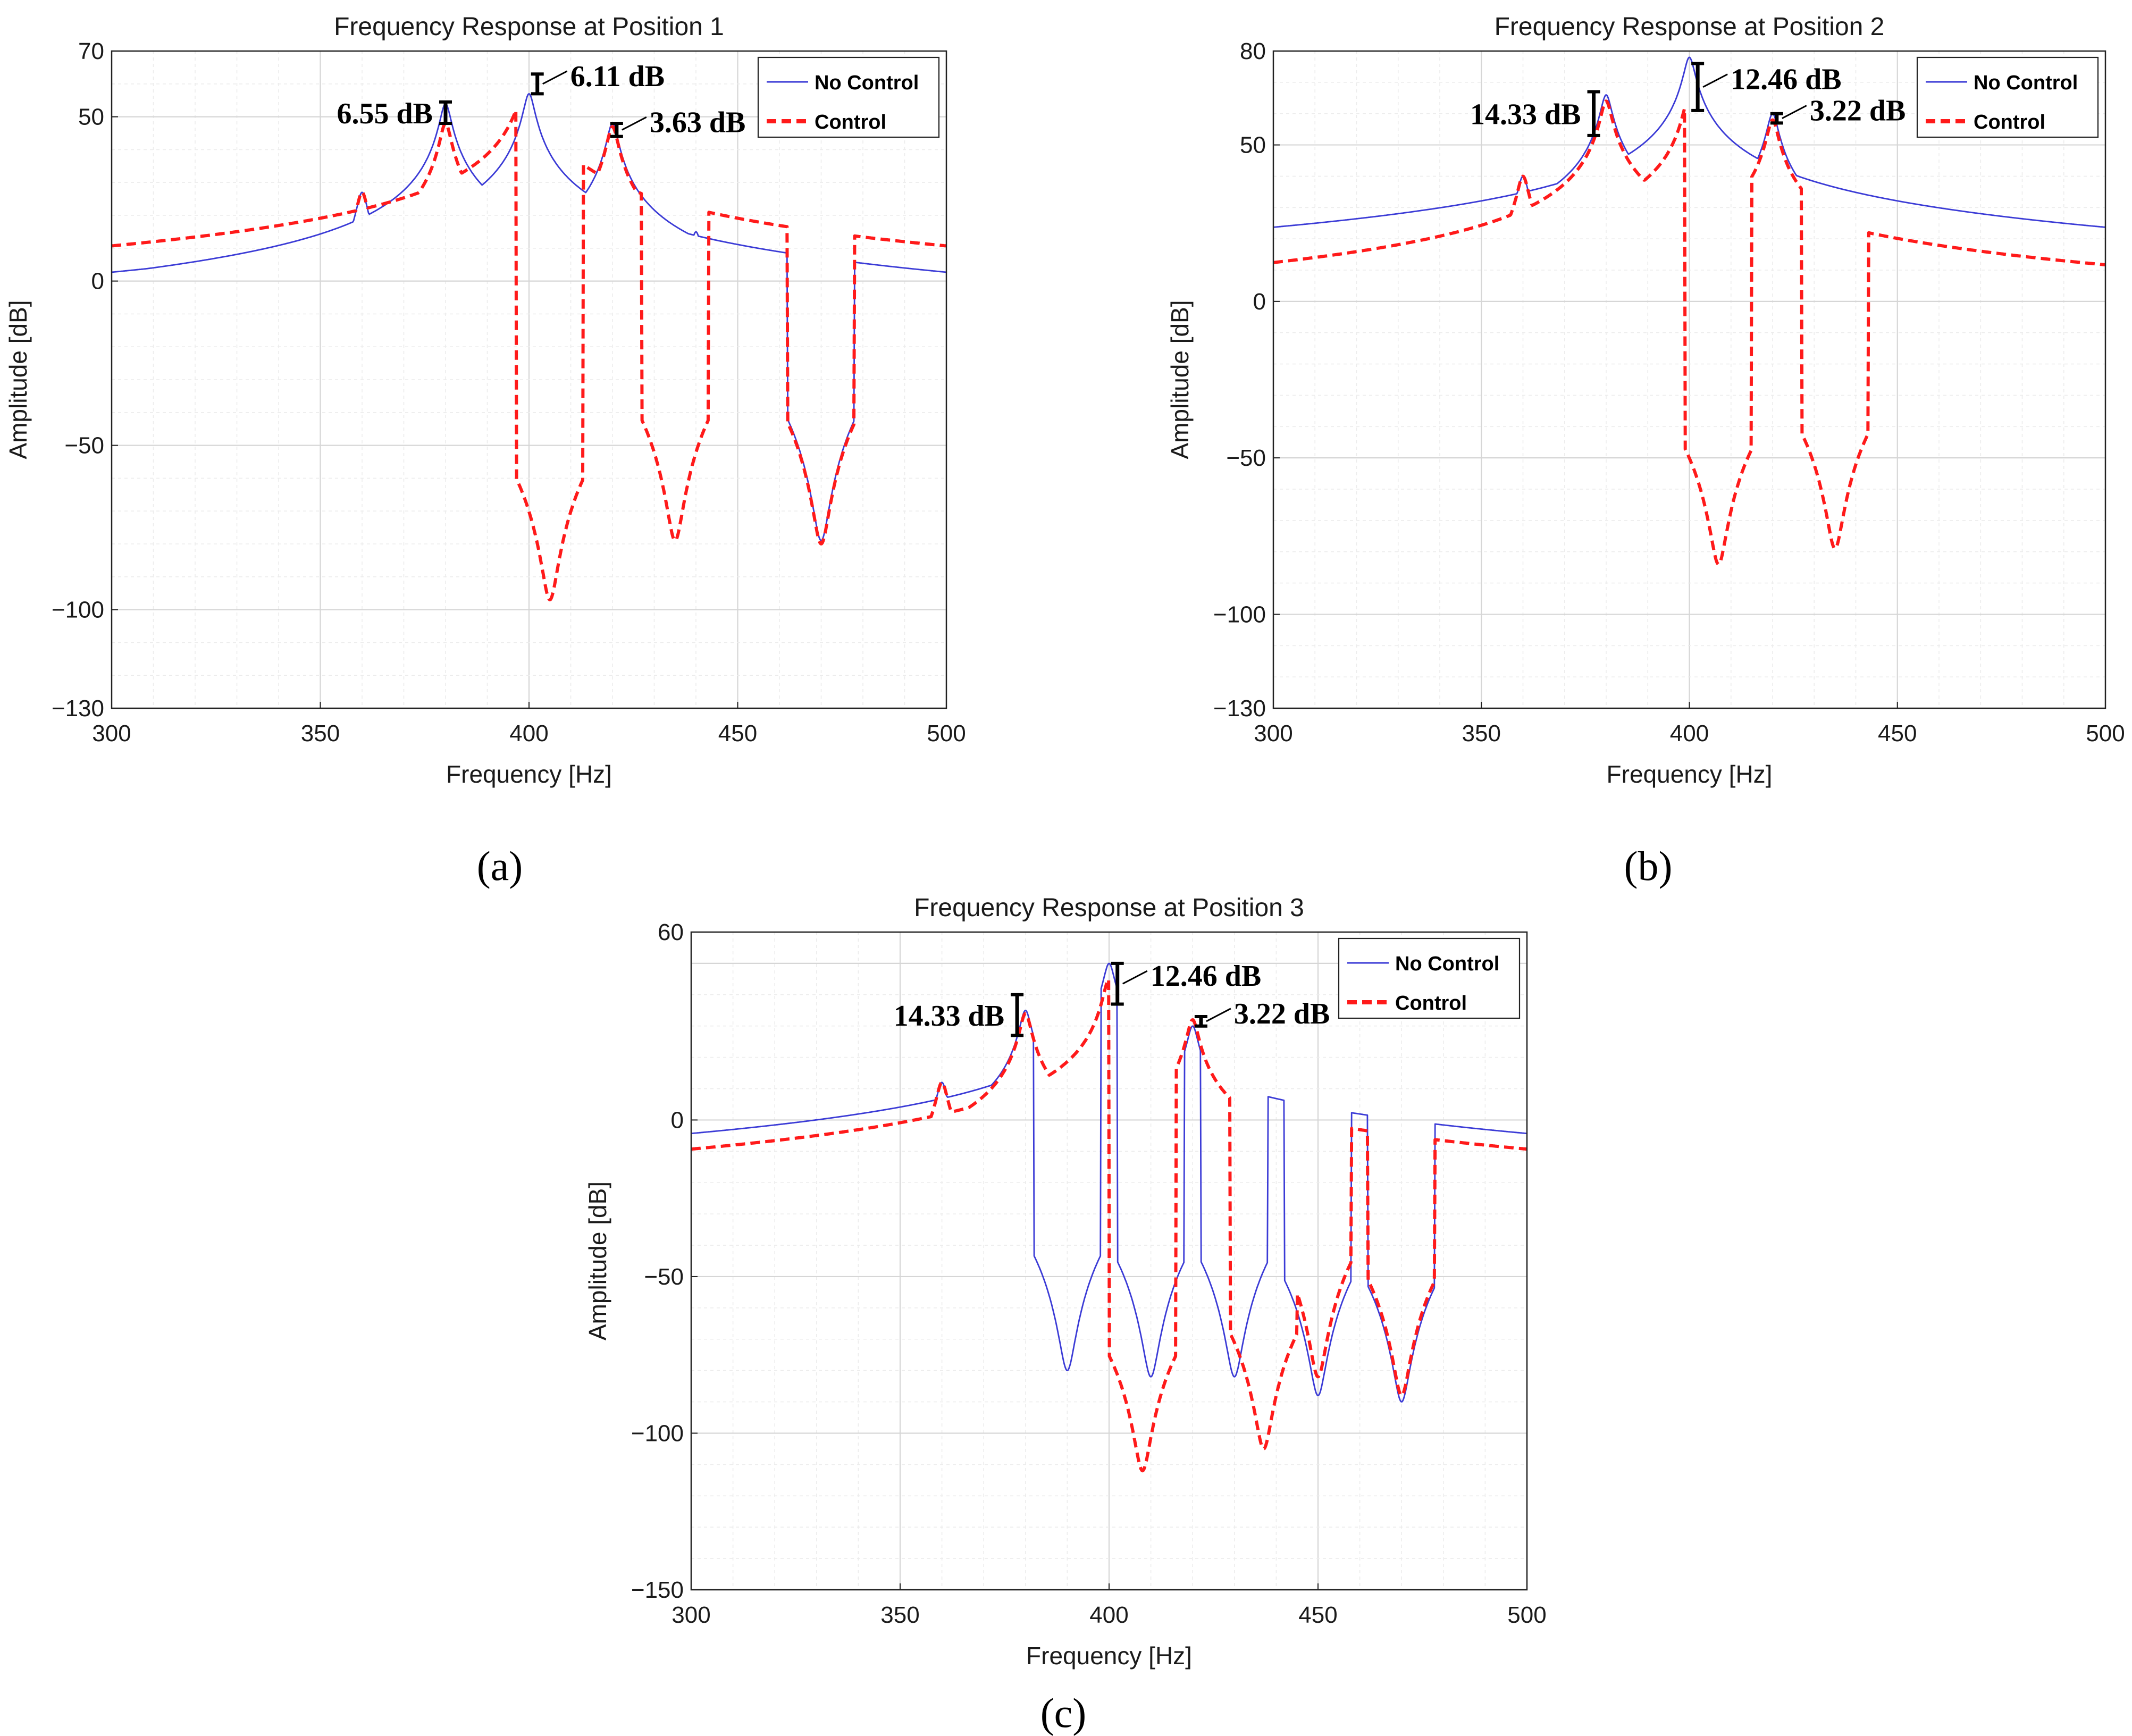 This screenshot has width=2132, height=1736. Describe the element at coordinates (617, 76) in the screenshot. I see `annotation-text: 6.11 dB` at that location.